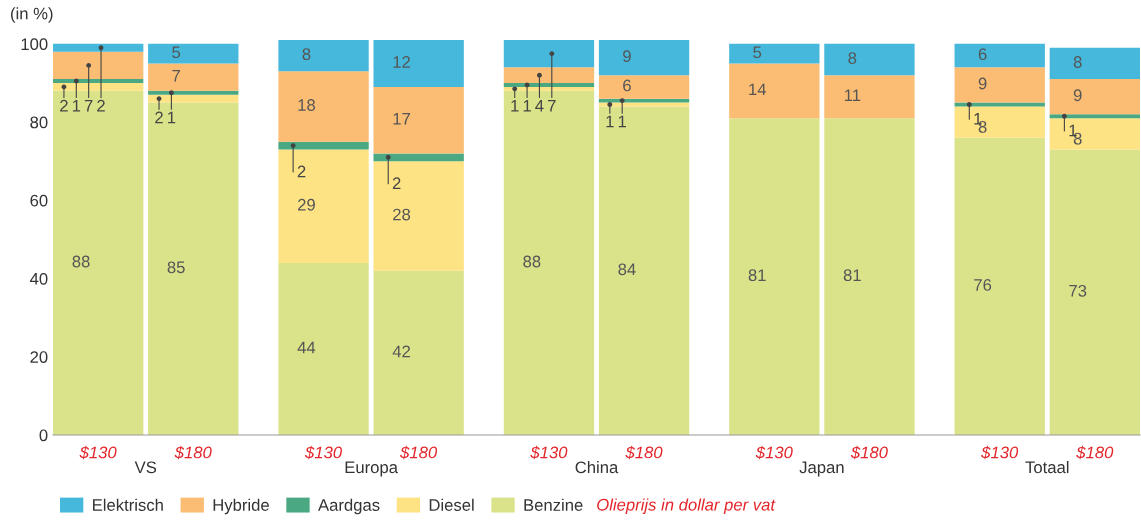 Image resolution: width=1141 pixels, height=524 pixels. I want to click on y-tick-label: 40, so click(38, 278).